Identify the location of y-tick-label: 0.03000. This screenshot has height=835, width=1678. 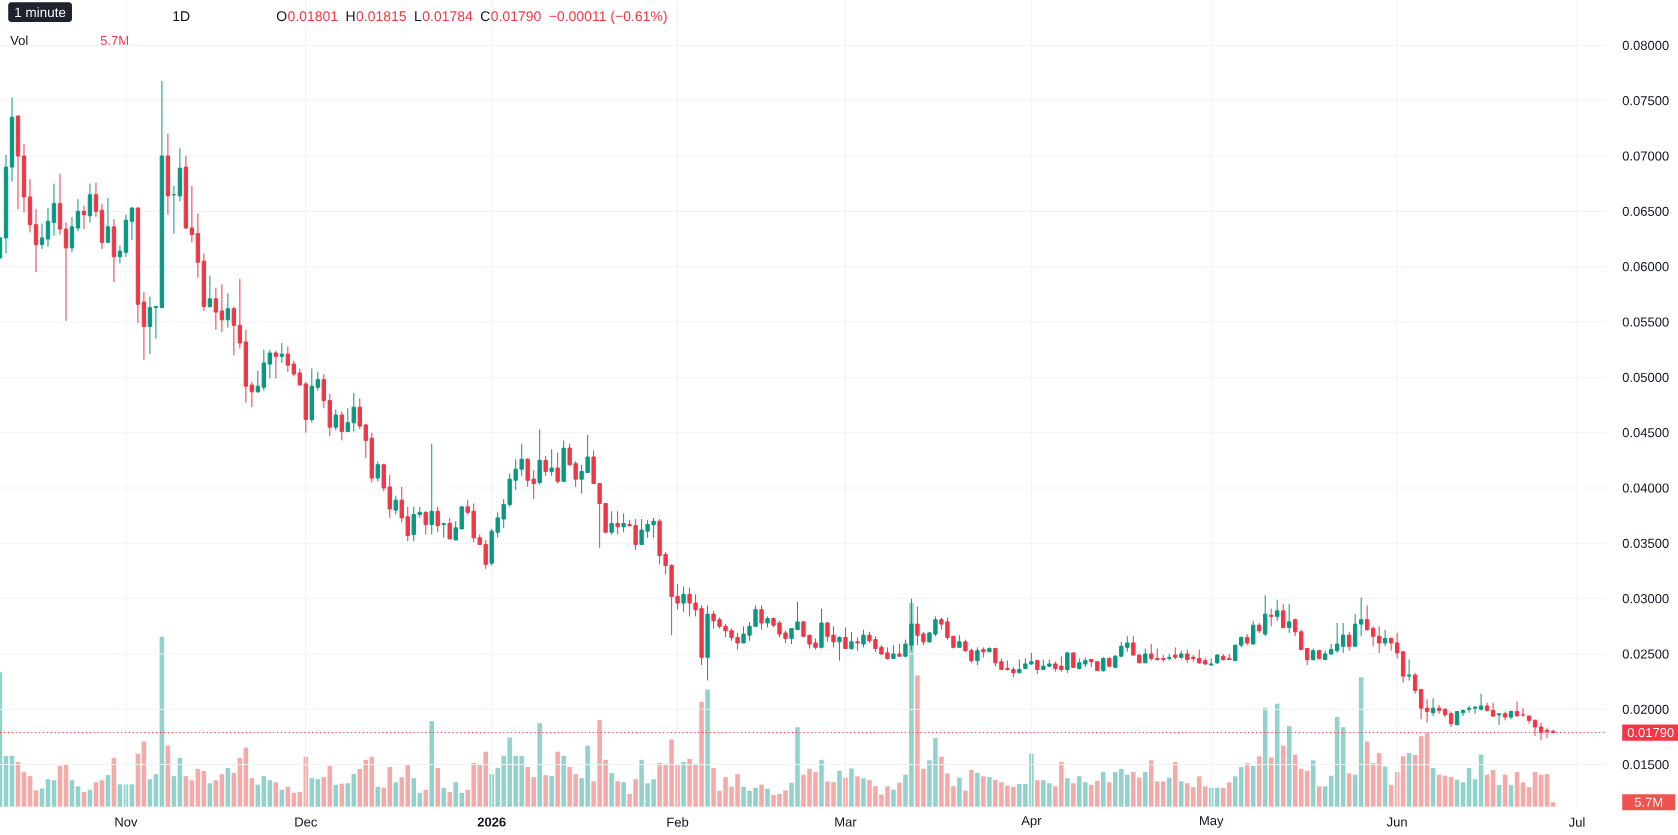
(1645, 599).